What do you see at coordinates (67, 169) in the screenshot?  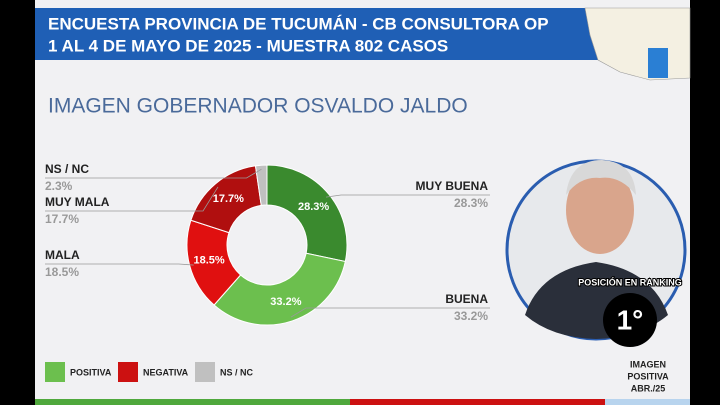 I see `category-label: NS / NC` at bounding box center [67, 169].